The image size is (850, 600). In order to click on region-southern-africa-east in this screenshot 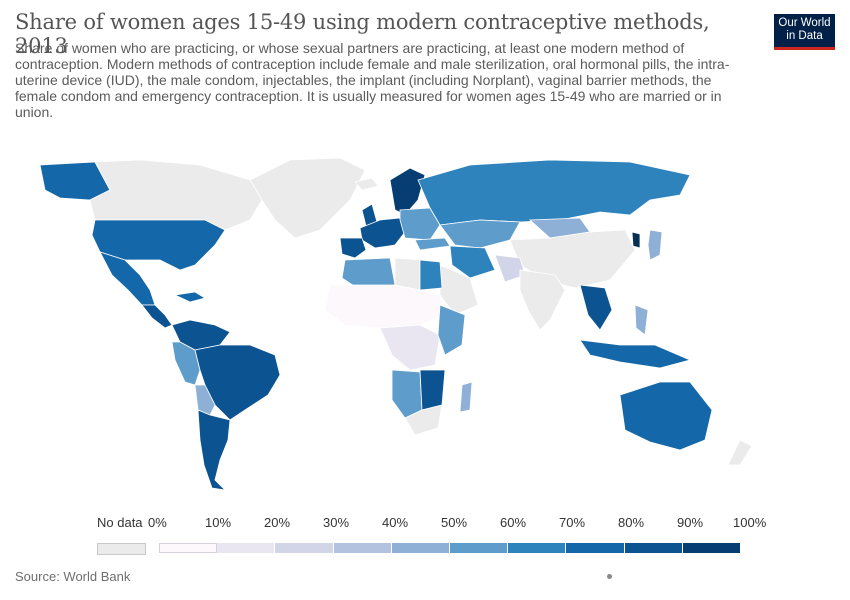, I will do `click(432, 390)`.